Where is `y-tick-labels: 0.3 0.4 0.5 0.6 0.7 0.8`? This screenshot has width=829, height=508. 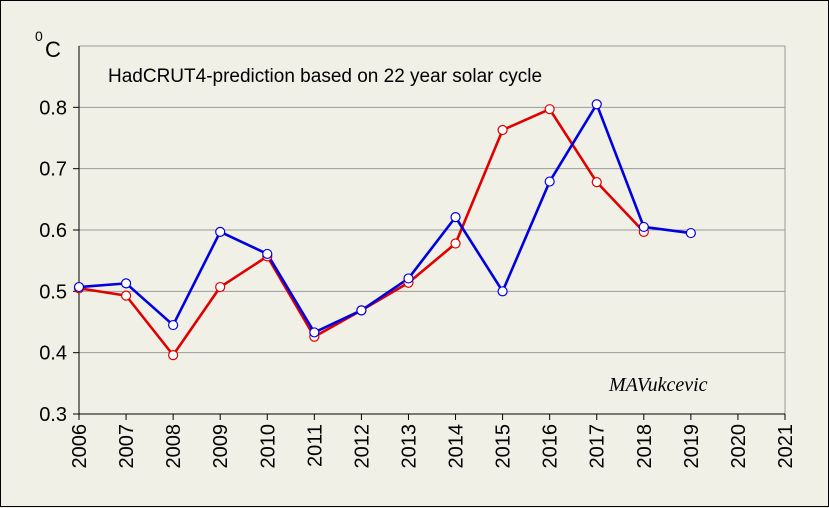
y-tick-labels: 0.3 0.4 0.5 0.6 0.7 0.8 is located at coordinates (53, 261).